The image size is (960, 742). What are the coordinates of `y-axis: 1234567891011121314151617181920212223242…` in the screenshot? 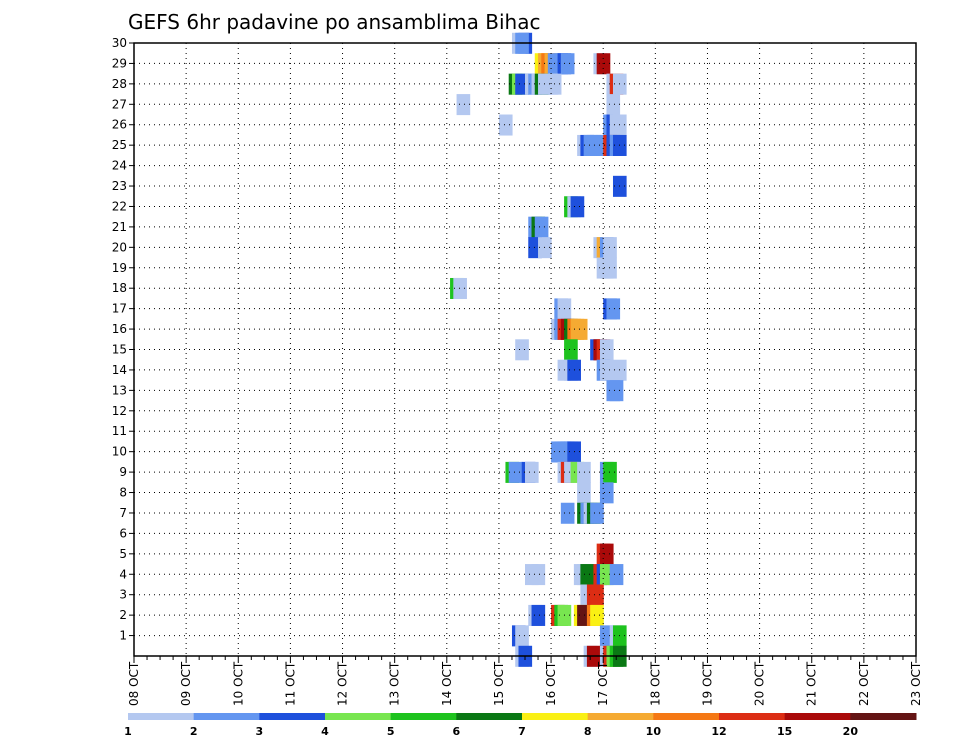 It's located at (123, 339).